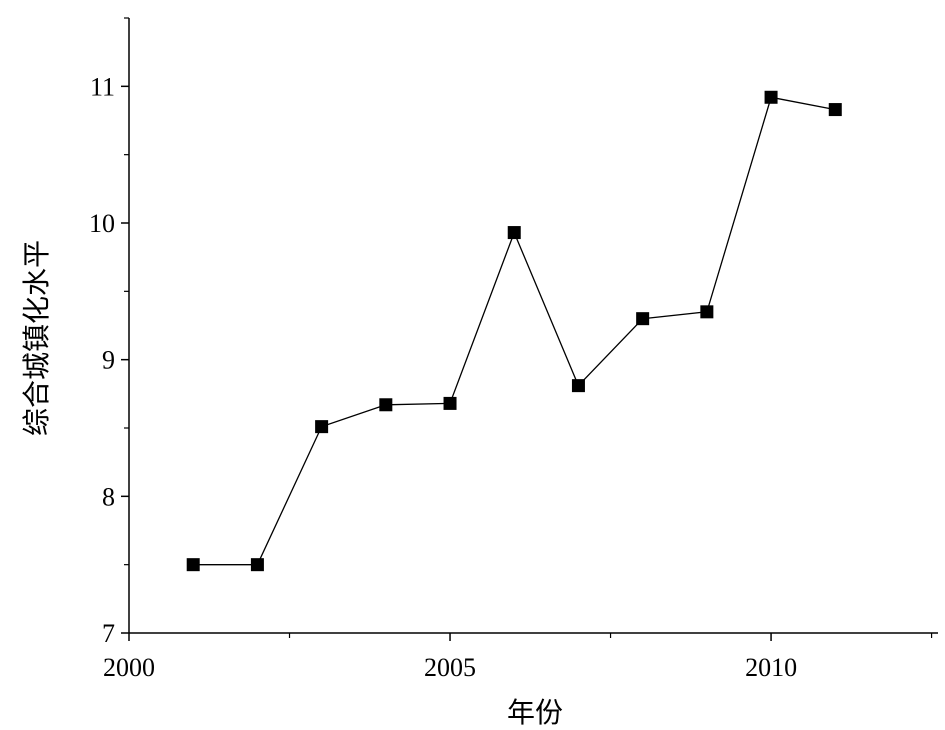  I want to click on x-axis-title: 年份, so click(535, 712).